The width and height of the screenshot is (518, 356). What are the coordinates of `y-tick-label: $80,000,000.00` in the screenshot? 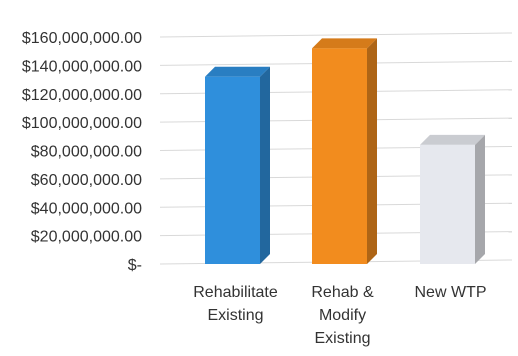 It's located at (86, 152).